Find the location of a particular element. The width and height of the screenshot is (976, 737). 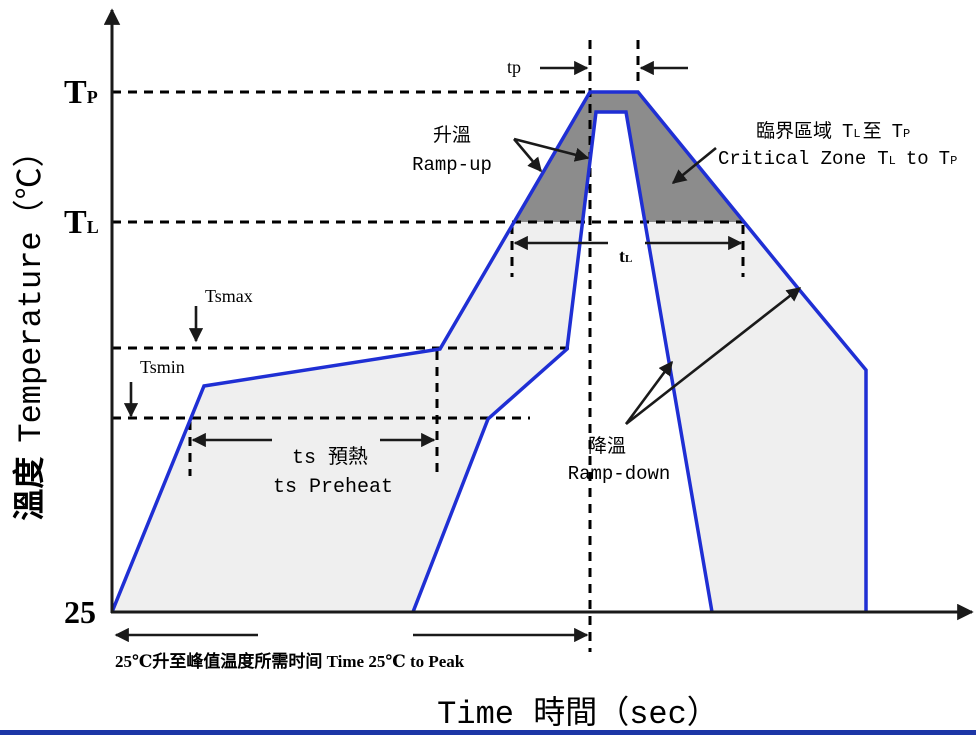

critical-zone-label-en: Critical Zone TL to TP is located at coordinates (837, 159).